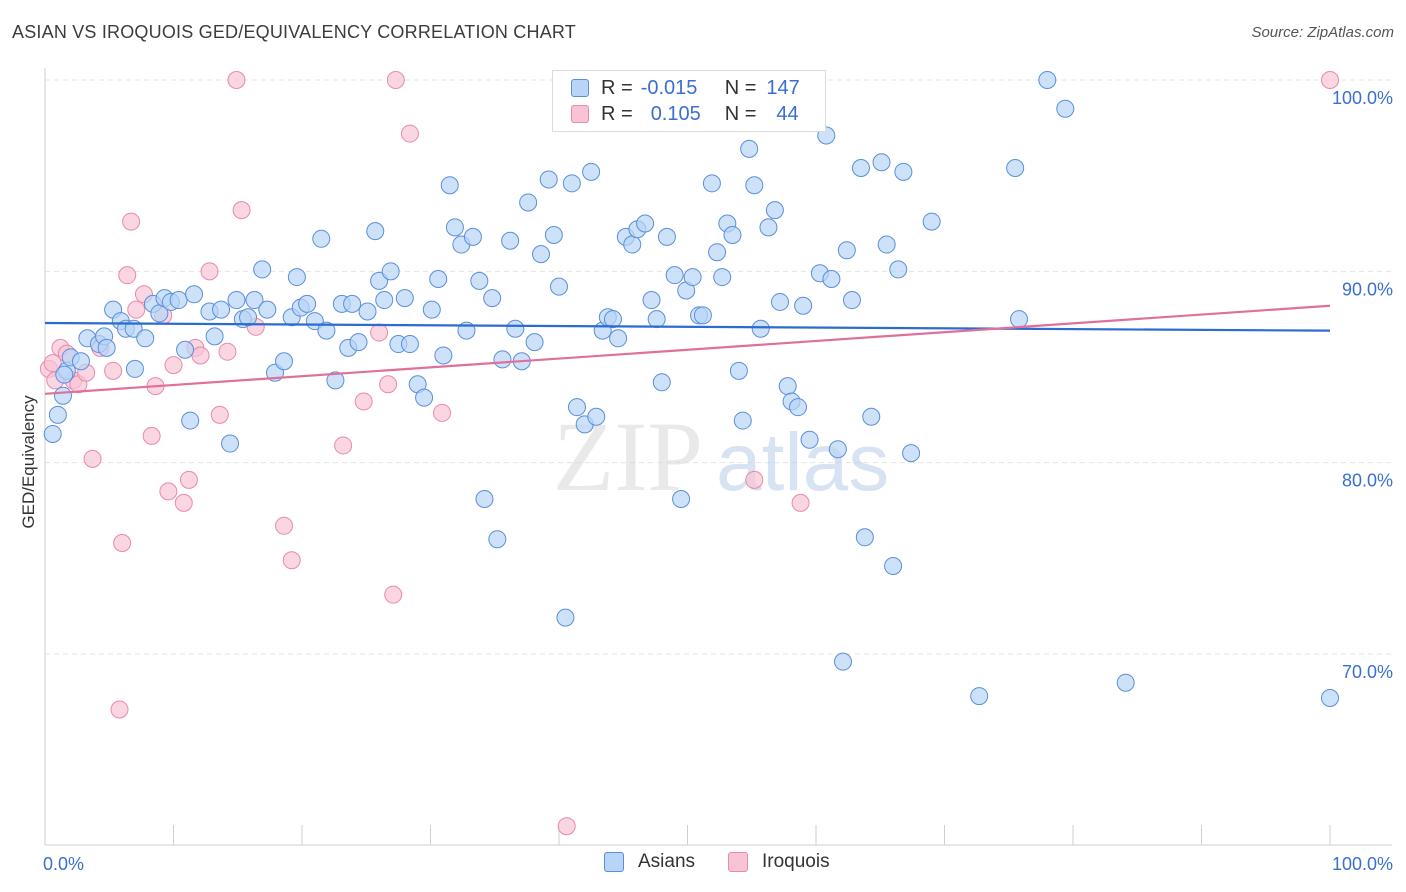  I want to click on legend-r-value: 0.105, so click(675, 113).